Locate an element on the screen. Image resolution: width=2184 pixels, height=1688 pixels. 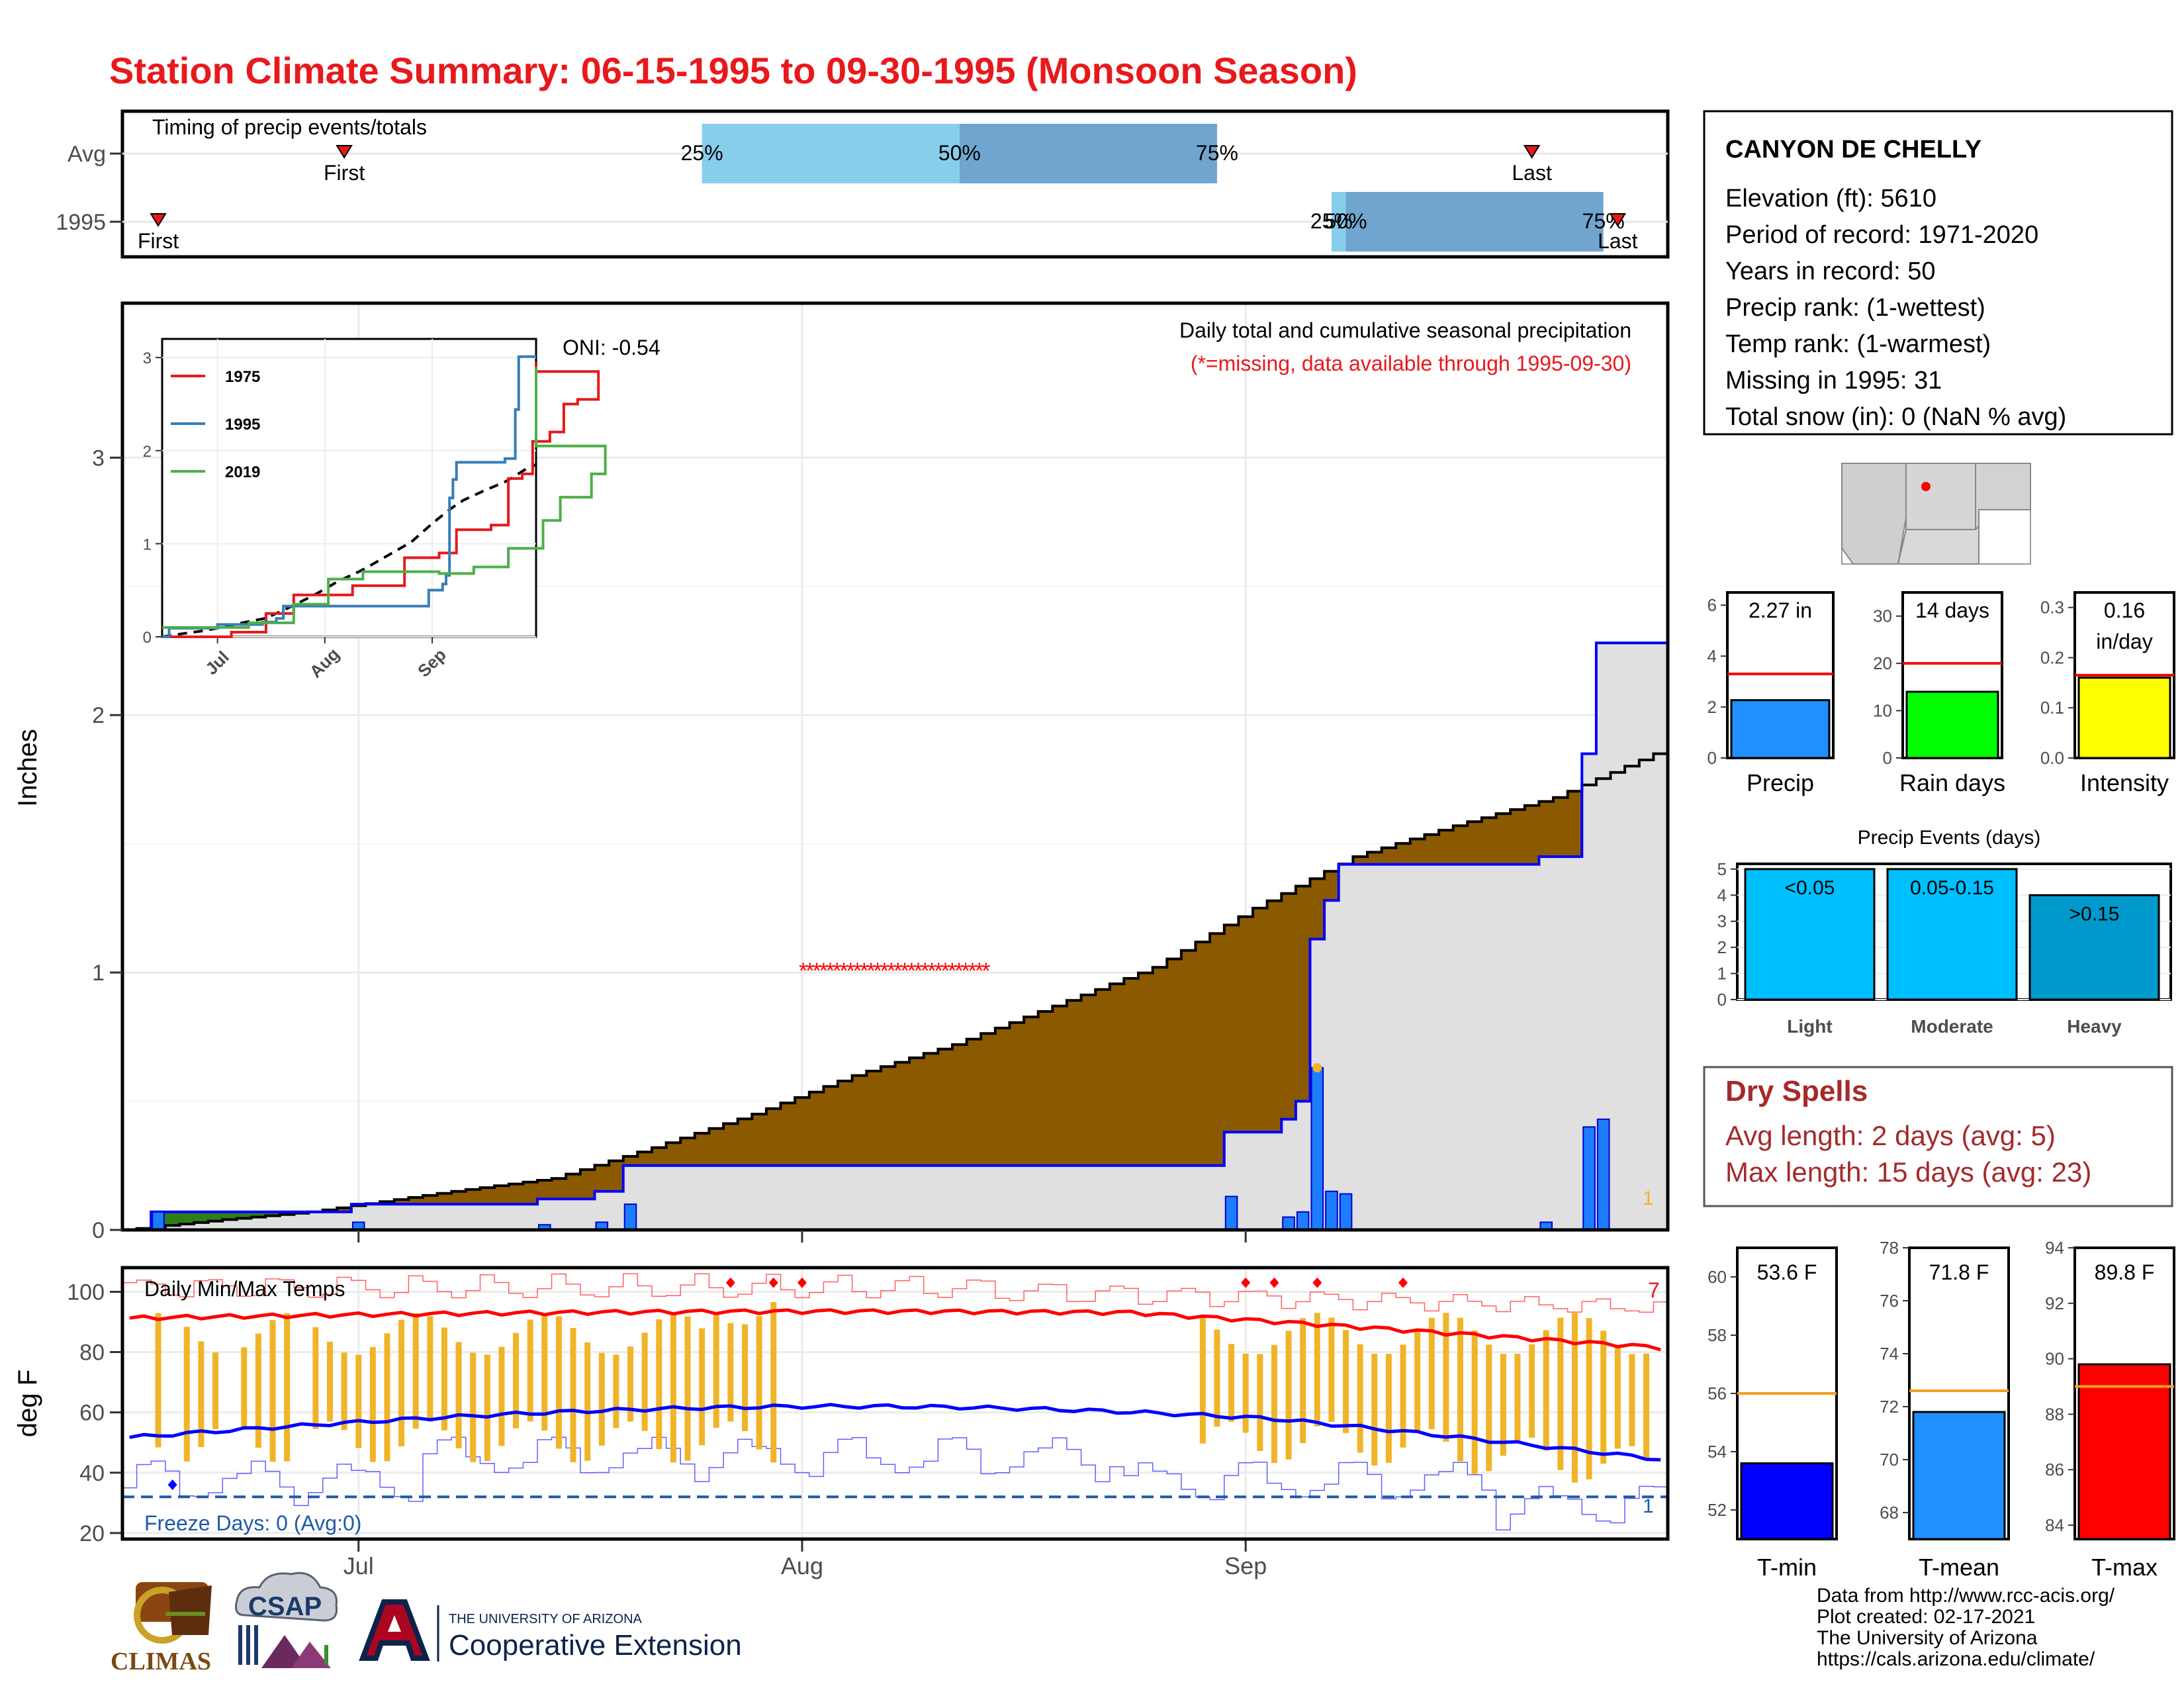
temp-bar-ytick: 74 is located at coordinates (1889, 1354).